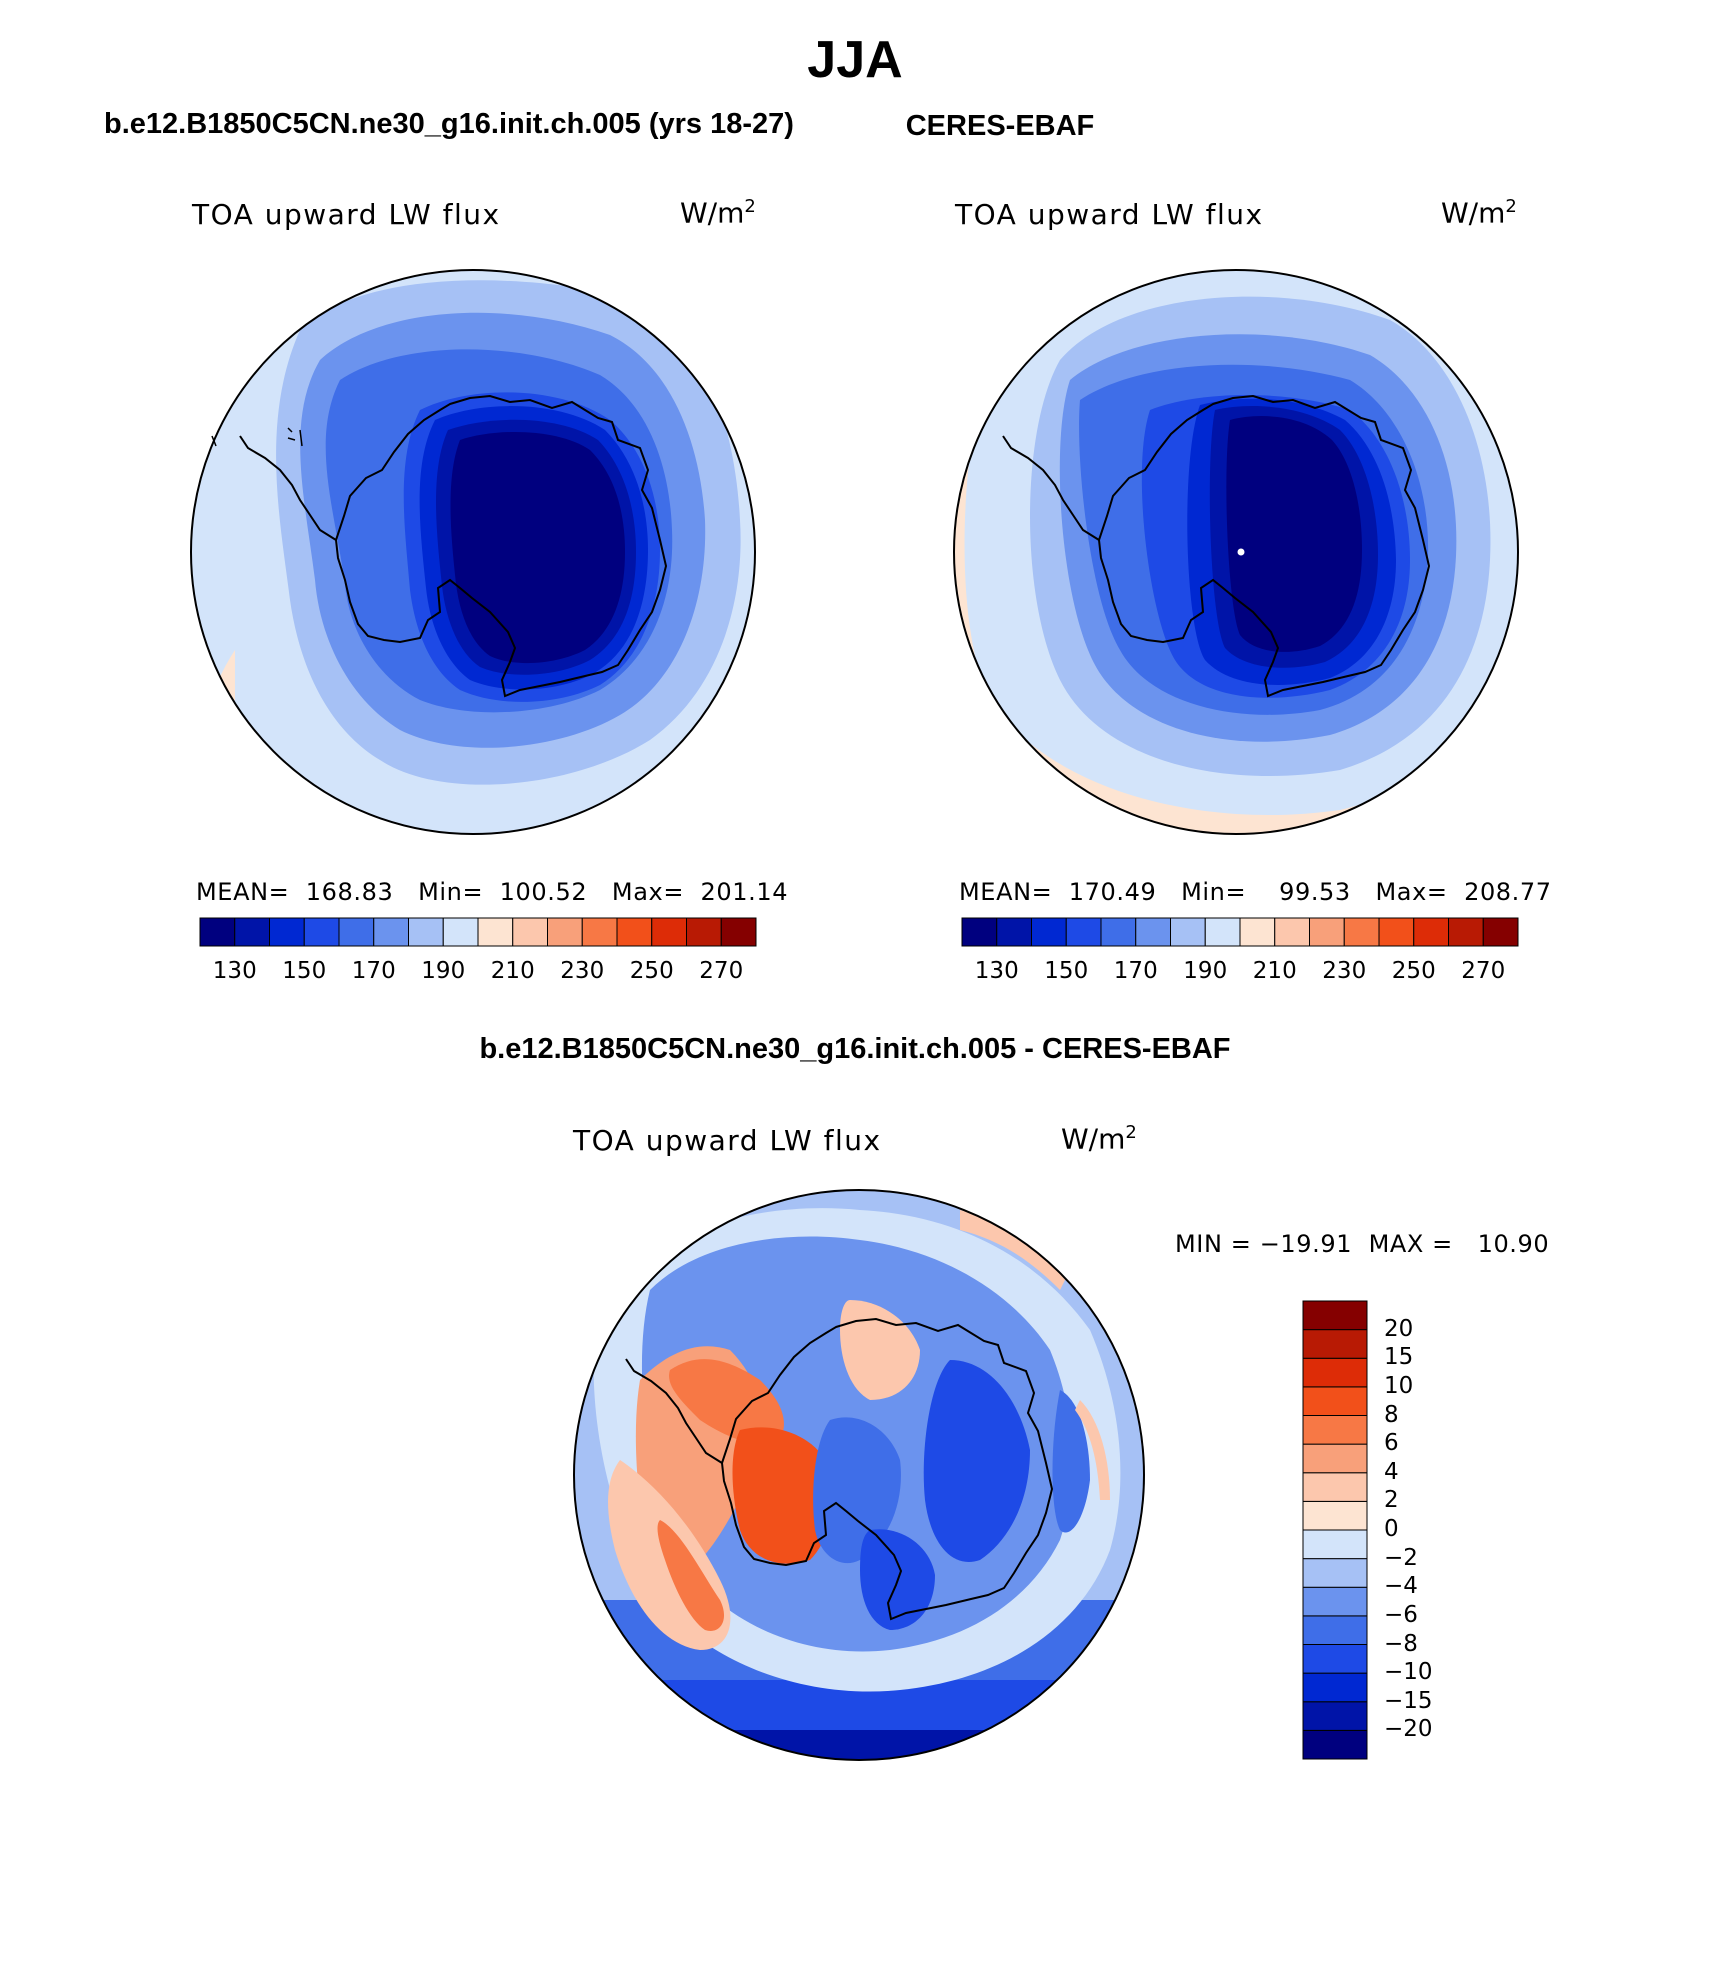 This screenshot has width=1710, height=1972. I want to click on panel3-colorbar-tick-label: −4, so click(1401, 1586).